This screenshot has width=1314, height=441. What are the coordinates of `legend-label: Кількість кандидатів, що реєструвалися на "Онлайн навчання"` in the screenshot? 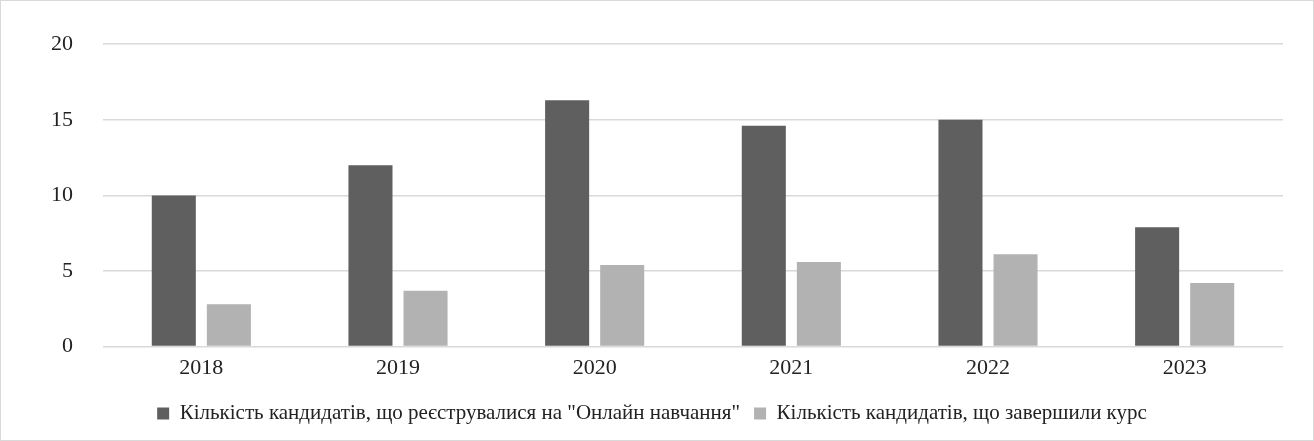 It's located at (460, 412).